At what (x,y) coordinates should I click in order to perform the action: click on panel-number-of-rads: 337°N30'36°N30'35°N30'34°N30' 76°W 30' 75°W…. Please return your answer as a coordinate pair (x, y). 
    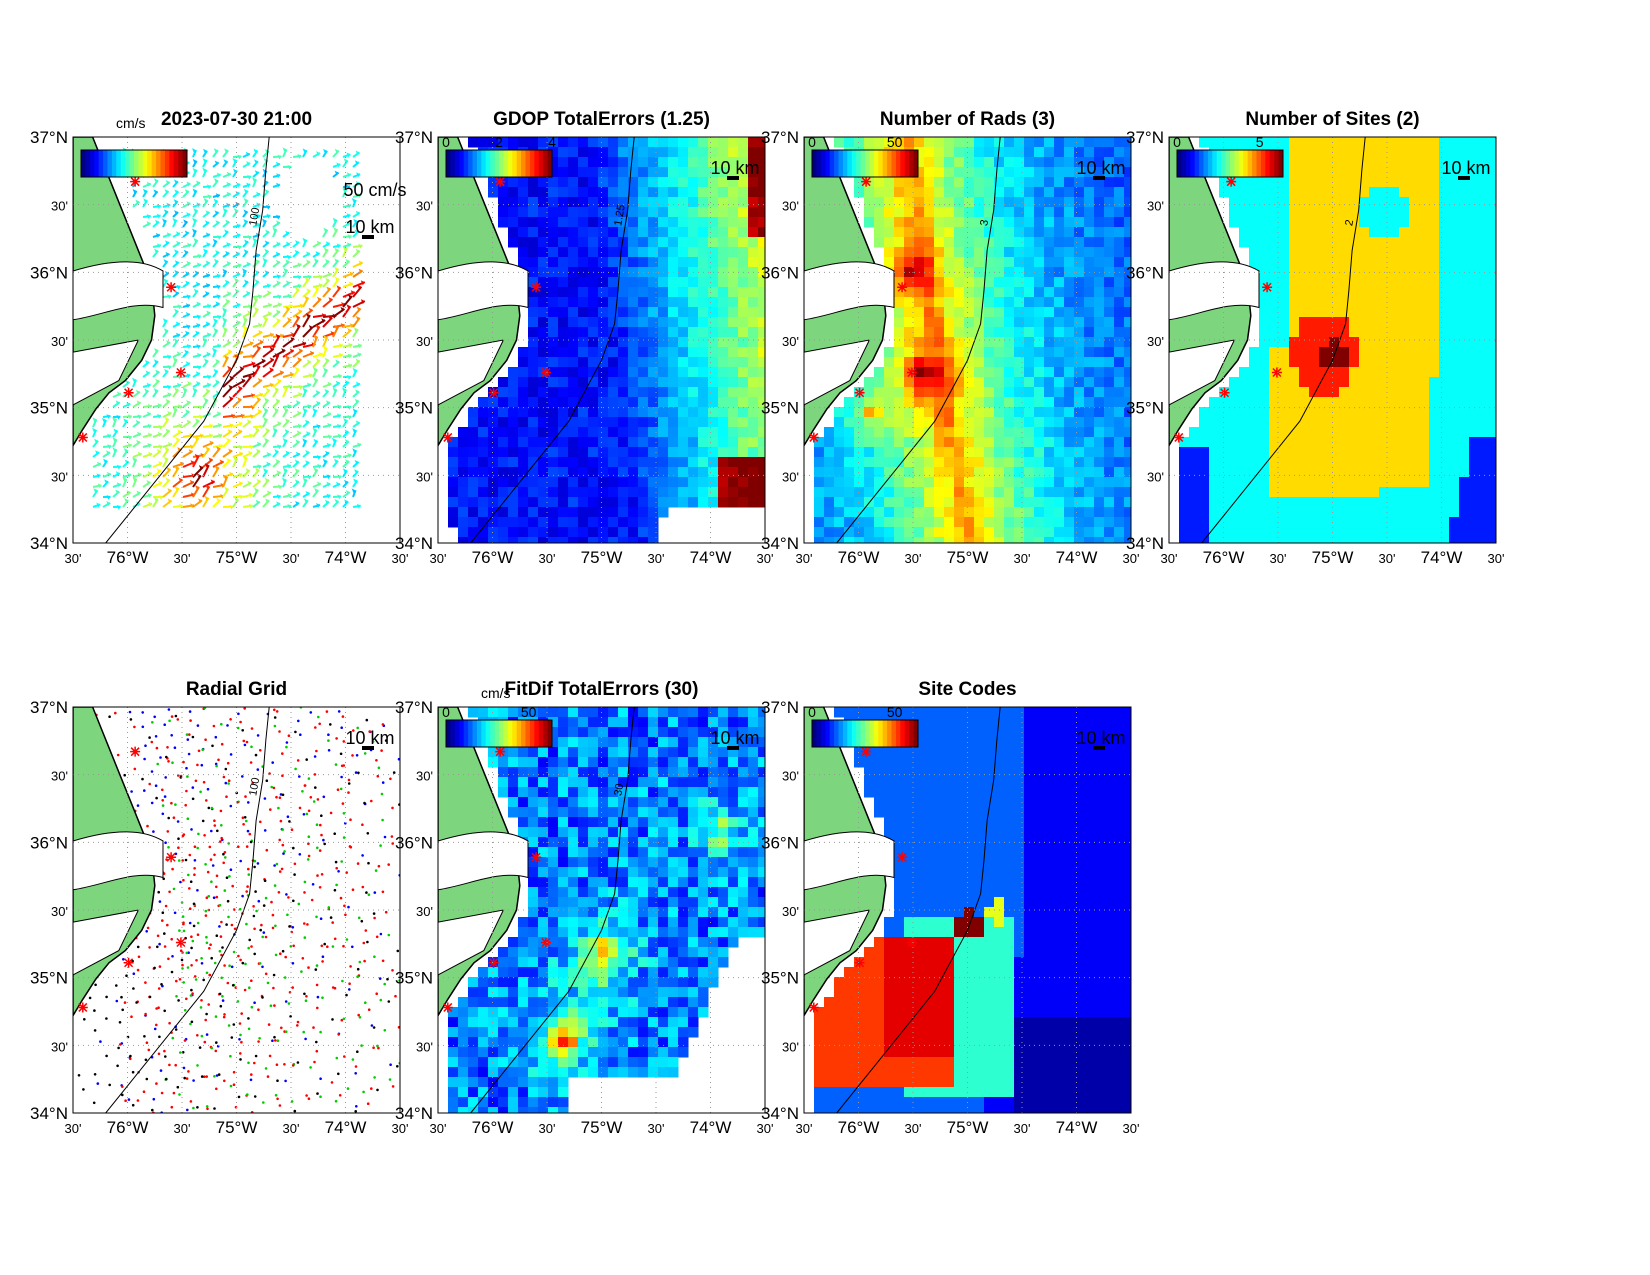
    Looking at the image, I should click on (950, 338).